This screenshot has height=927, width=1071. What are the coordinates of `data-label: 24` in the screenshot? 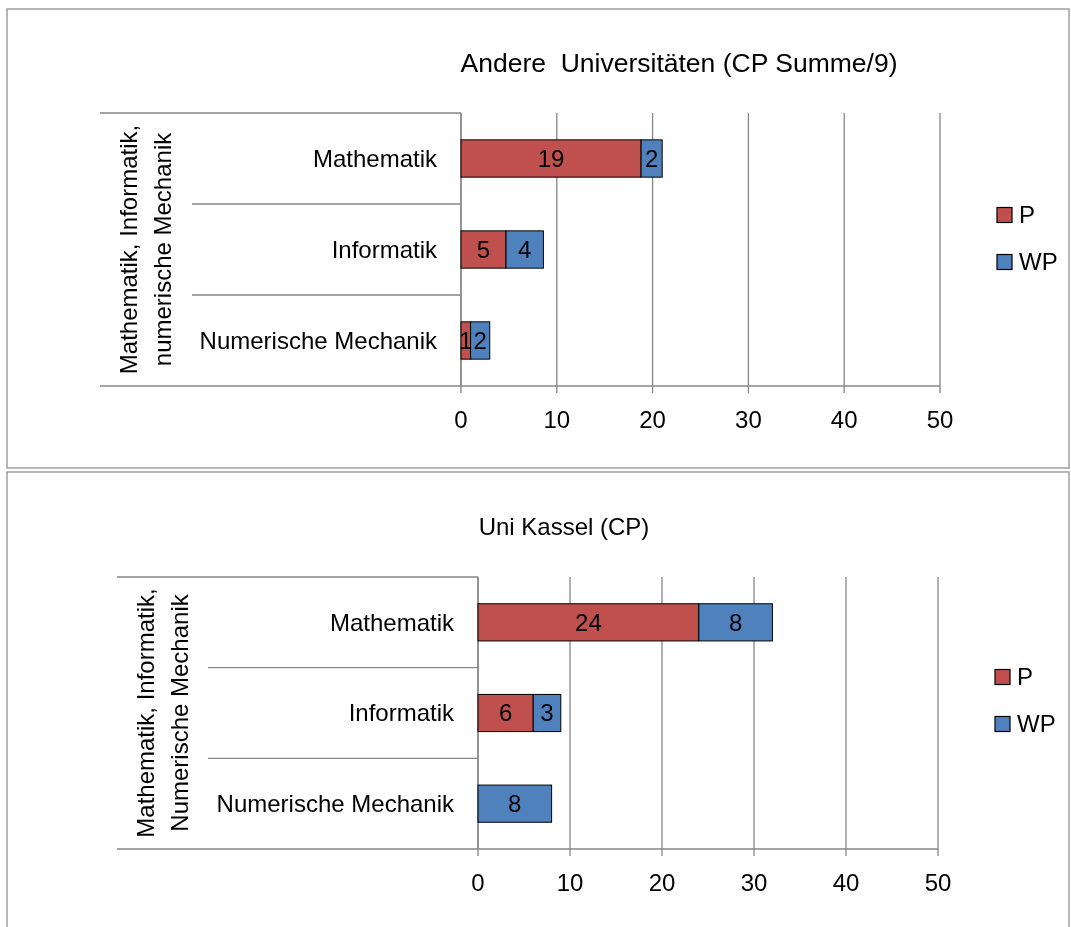 It's located at (588, 622).